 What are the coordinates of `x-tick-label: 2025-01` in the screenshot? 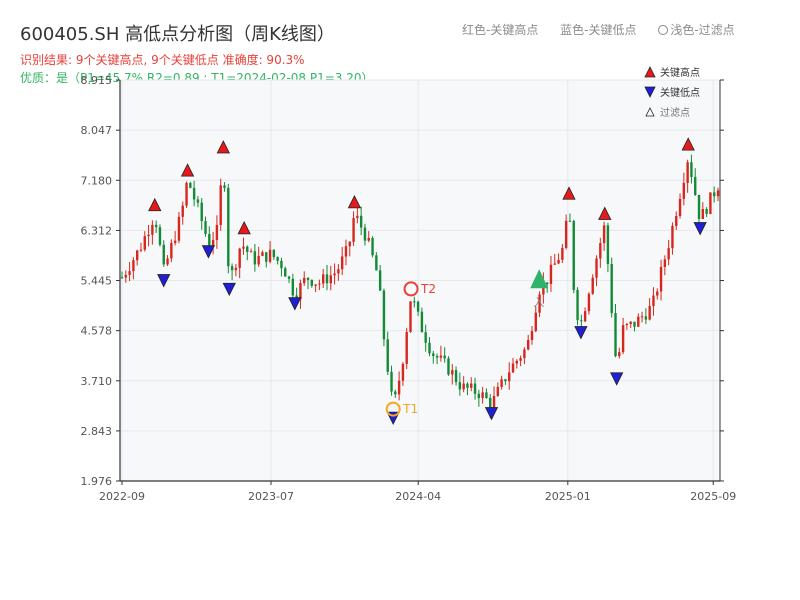 It's located at (568, 496).